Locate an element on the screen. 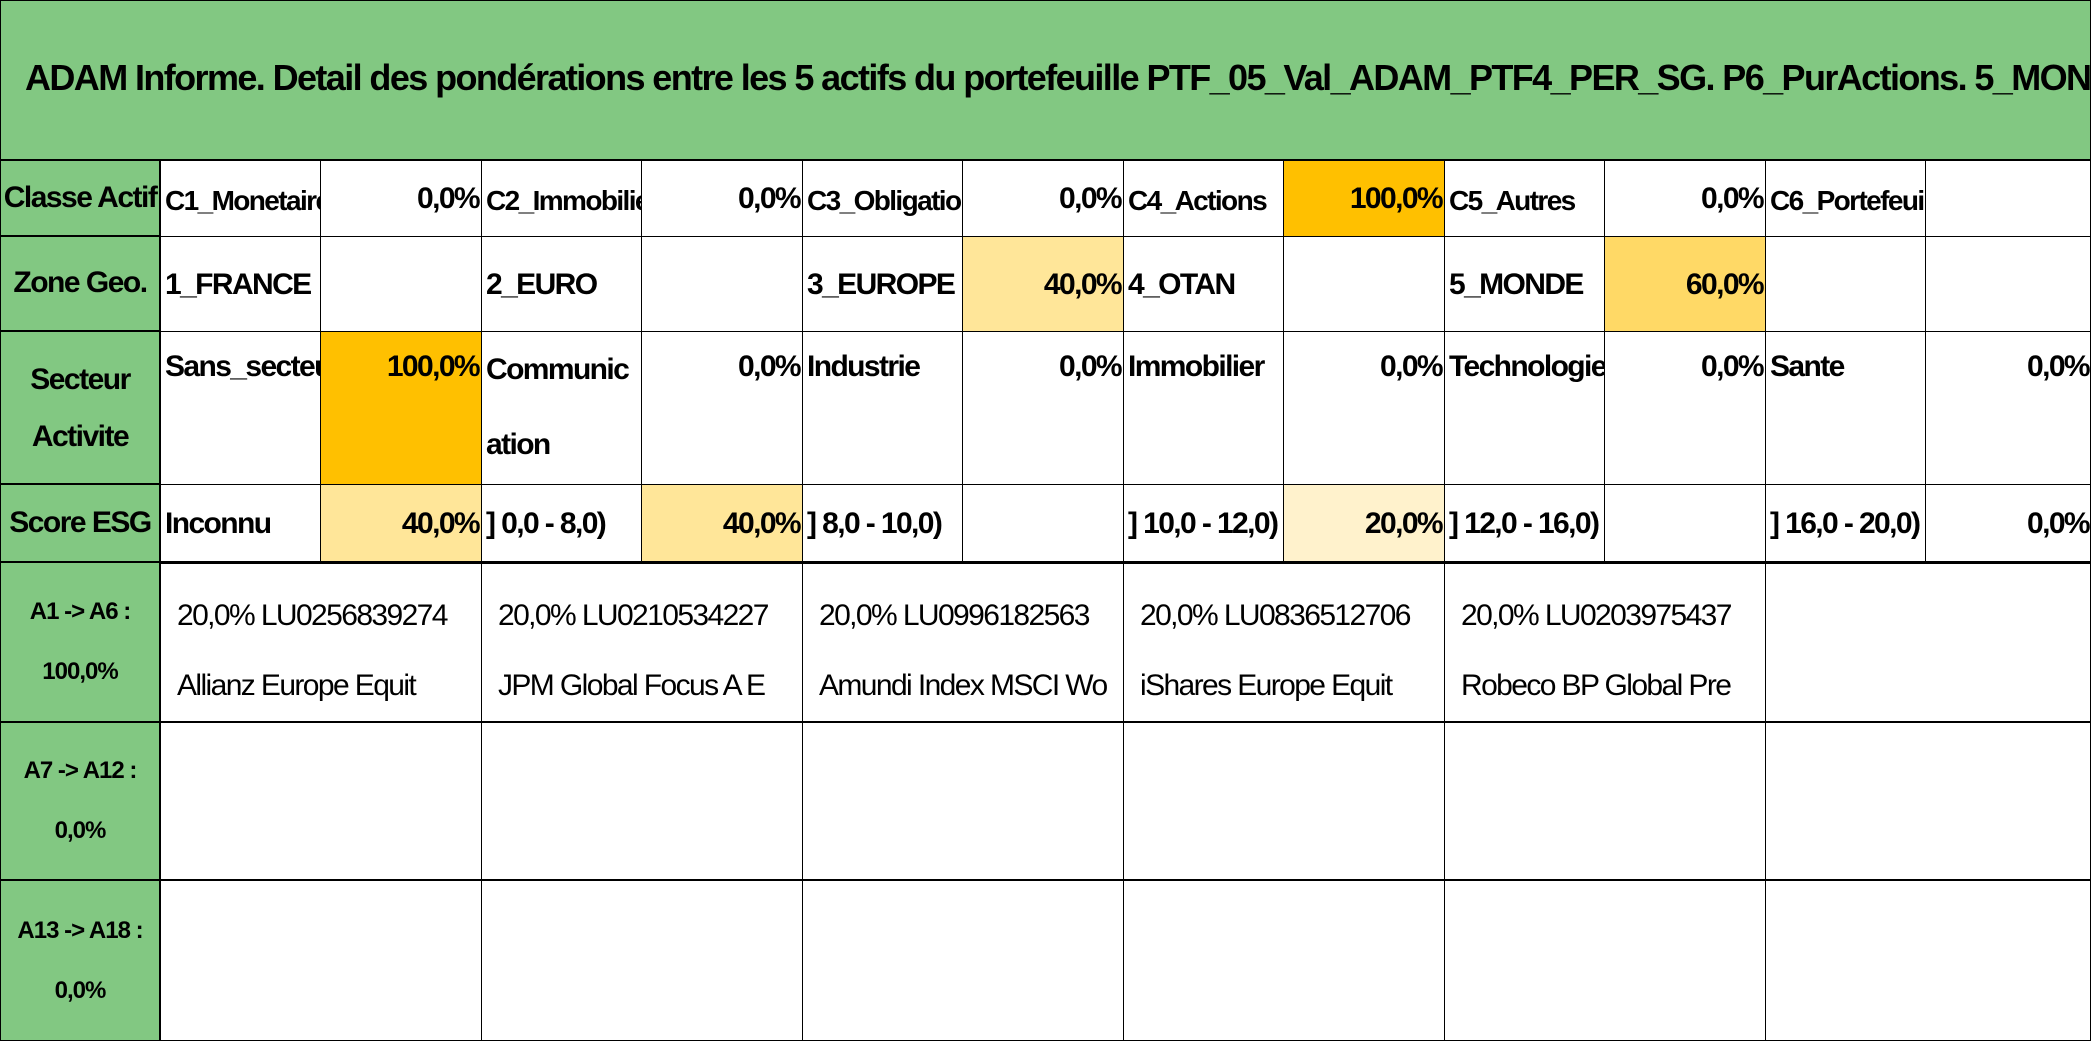 Image resolution: width=2093 pixels, height=1043 pixels. category-name: C3_Obligations is located at coordinates (883, 199).